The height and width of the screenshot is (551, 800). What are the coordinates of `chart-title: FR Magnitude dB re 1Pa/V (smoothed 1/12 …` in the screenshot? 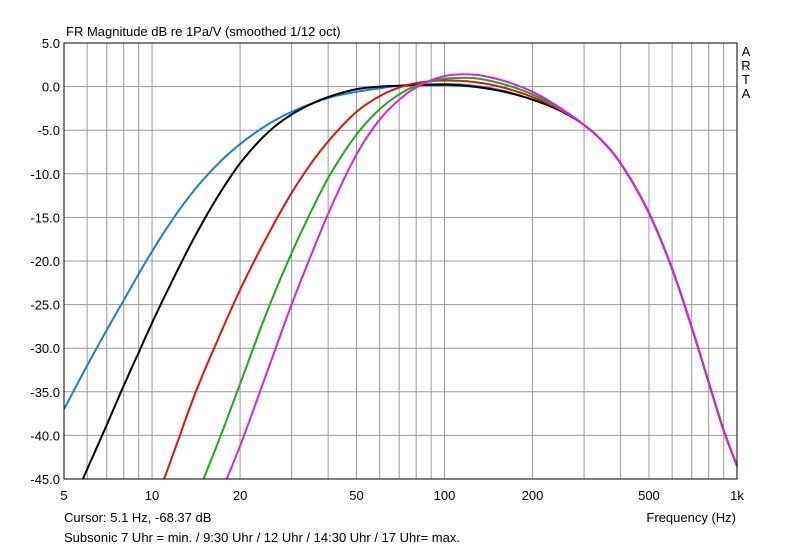 It's located at (203, 31).